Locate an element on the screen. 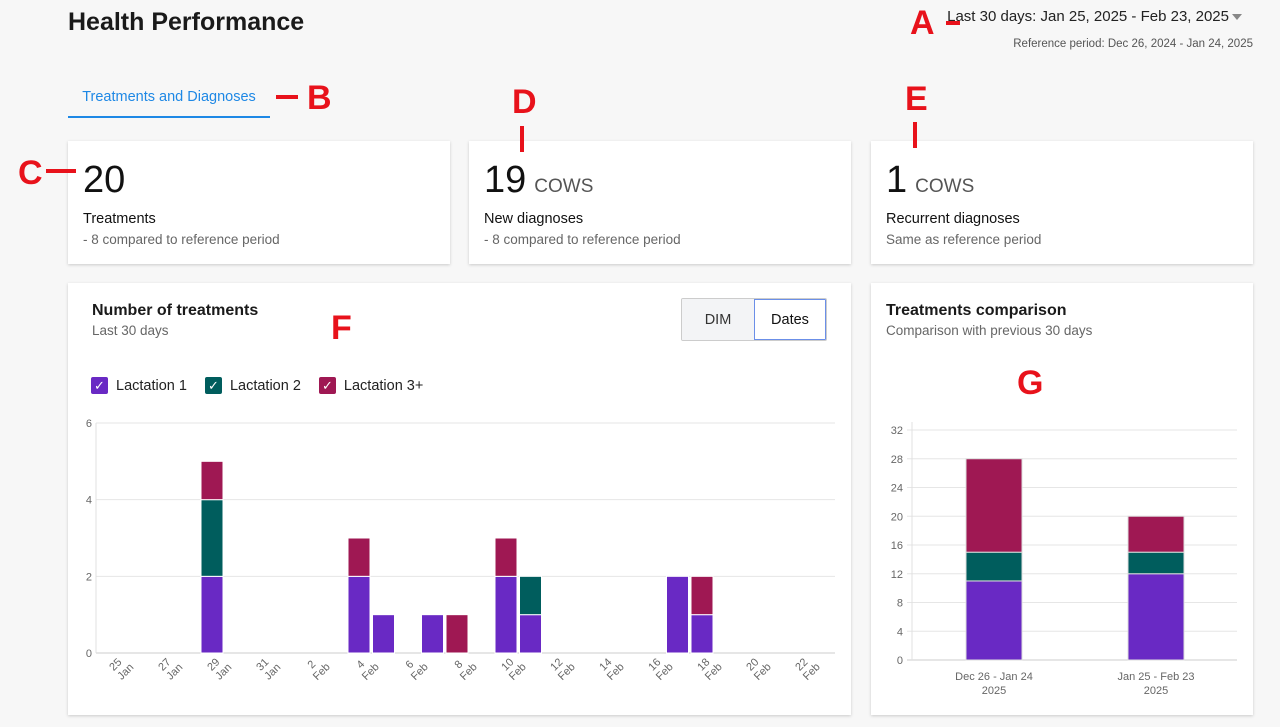  legend-lactation-3: ✓ Lactation 3+ is located at coordinates (370, 385).